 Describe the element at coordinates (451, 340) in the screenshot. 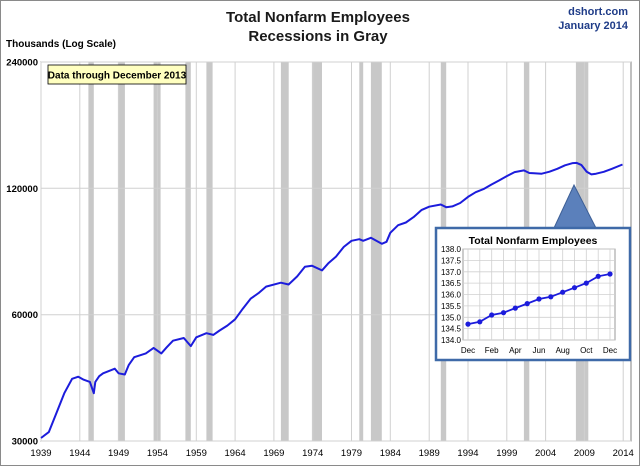

I see `inset-y-tick-label: 134.0` at that location.